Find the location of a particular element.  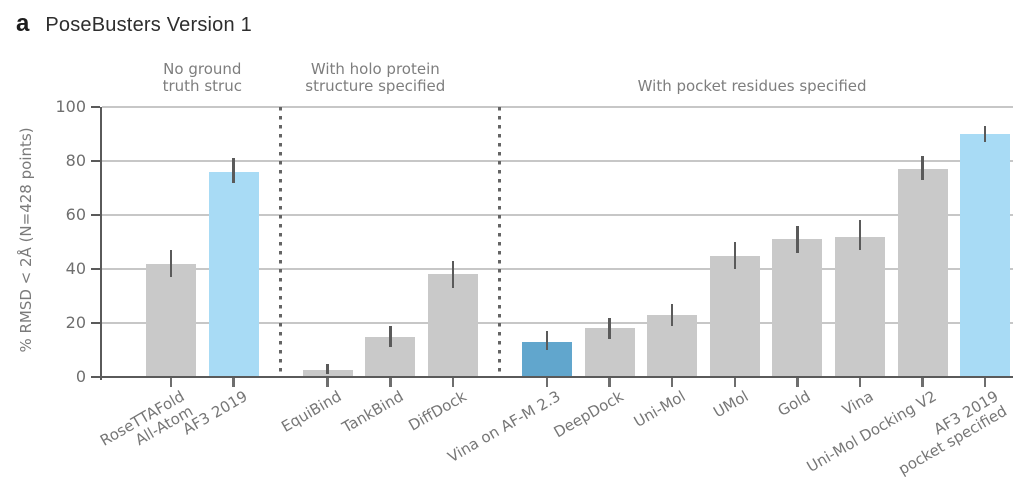

bar-af3-2019 is located at coordinates (233, 274).